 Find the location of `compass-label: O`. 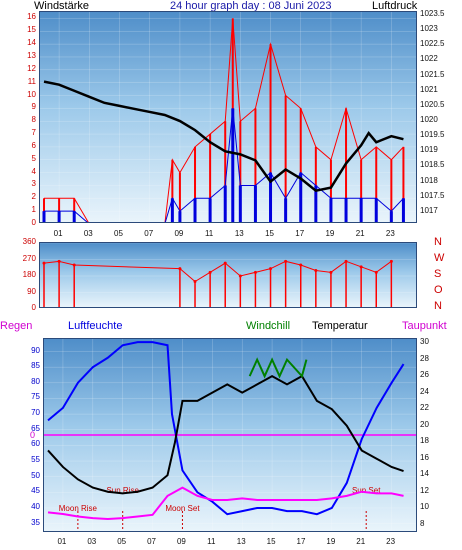

compass-label: O is located at coordinates (438, 290).